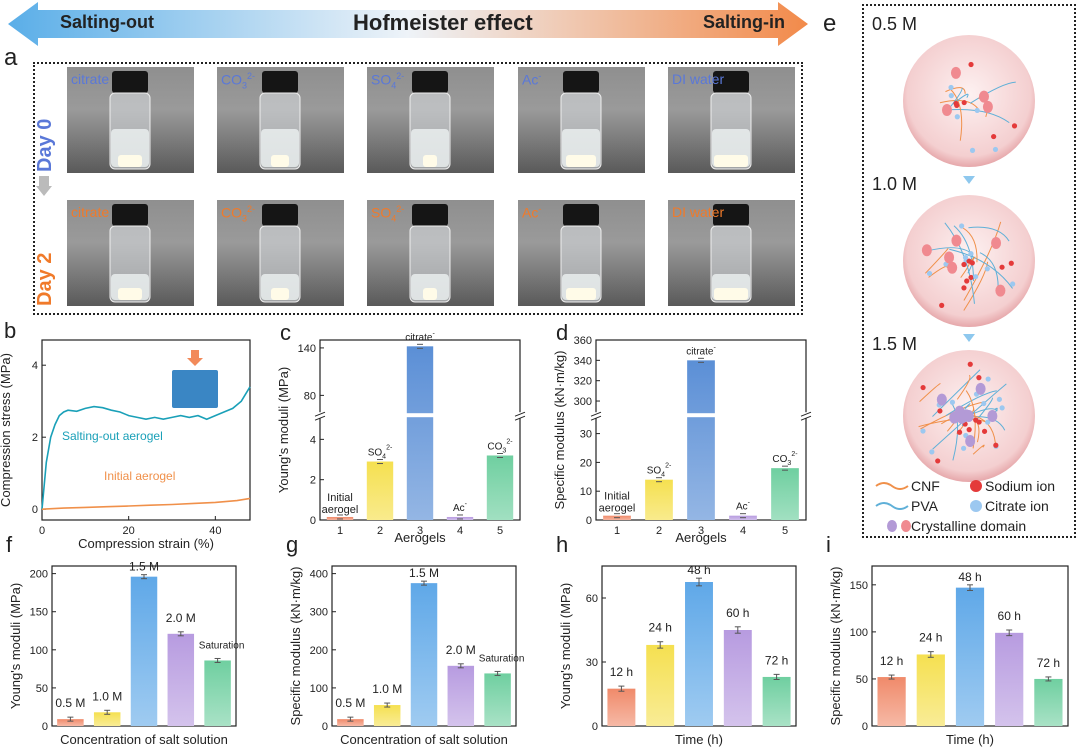 The image size is (1080, 753). I want to click on bar-label: Saturation, so click(222, 645).